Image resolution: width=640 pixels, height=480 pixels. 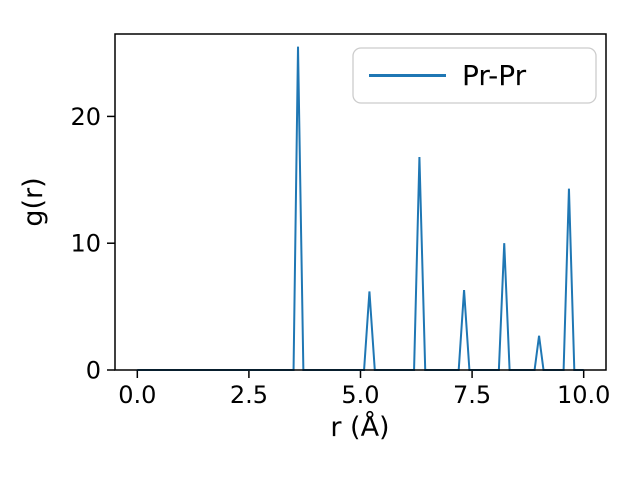 I want to click on x-axis-label: r (Å), so click(x=359, y=427).